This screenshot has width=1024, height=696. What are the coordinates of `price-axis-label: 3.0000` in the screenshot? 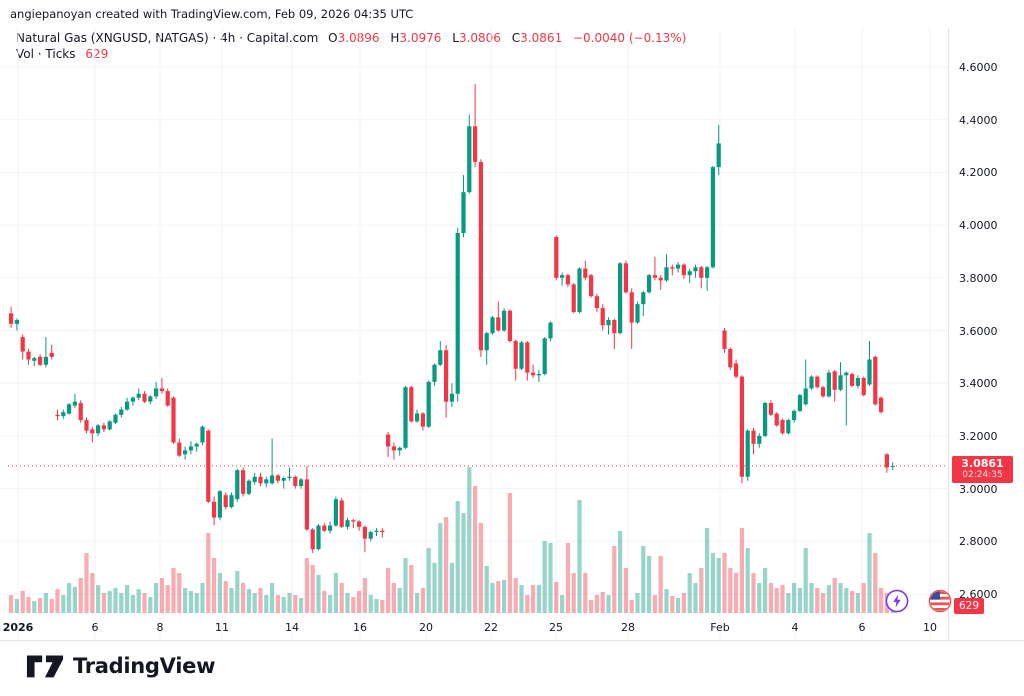 It's located at (978, 489).